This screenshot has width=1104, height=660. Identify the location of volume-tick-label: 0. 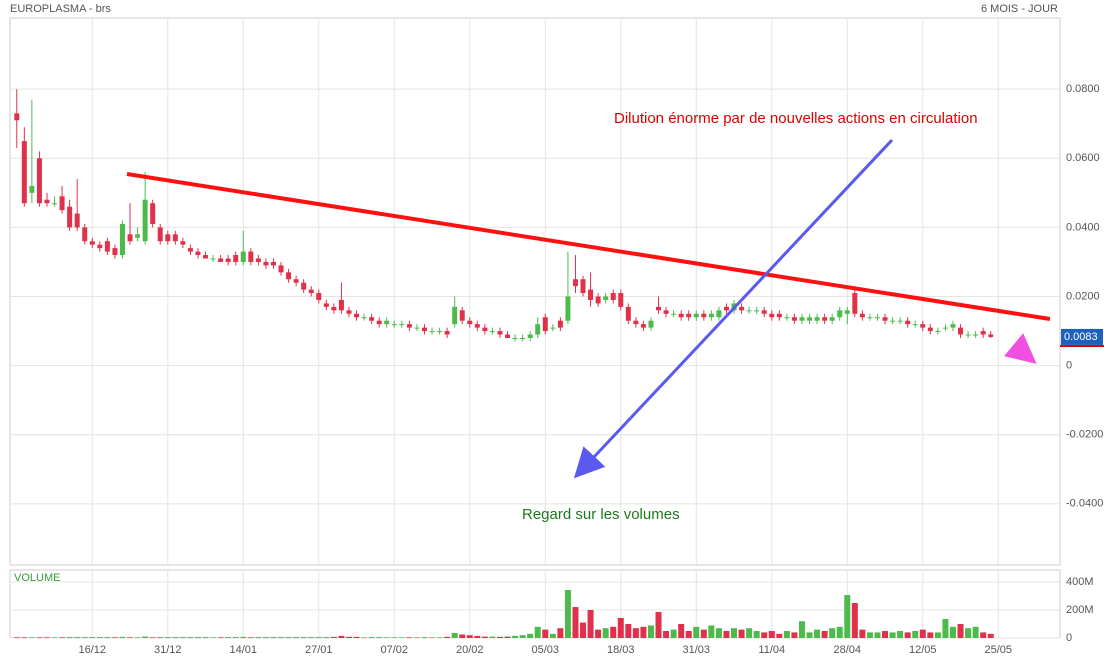
(1069, 638).